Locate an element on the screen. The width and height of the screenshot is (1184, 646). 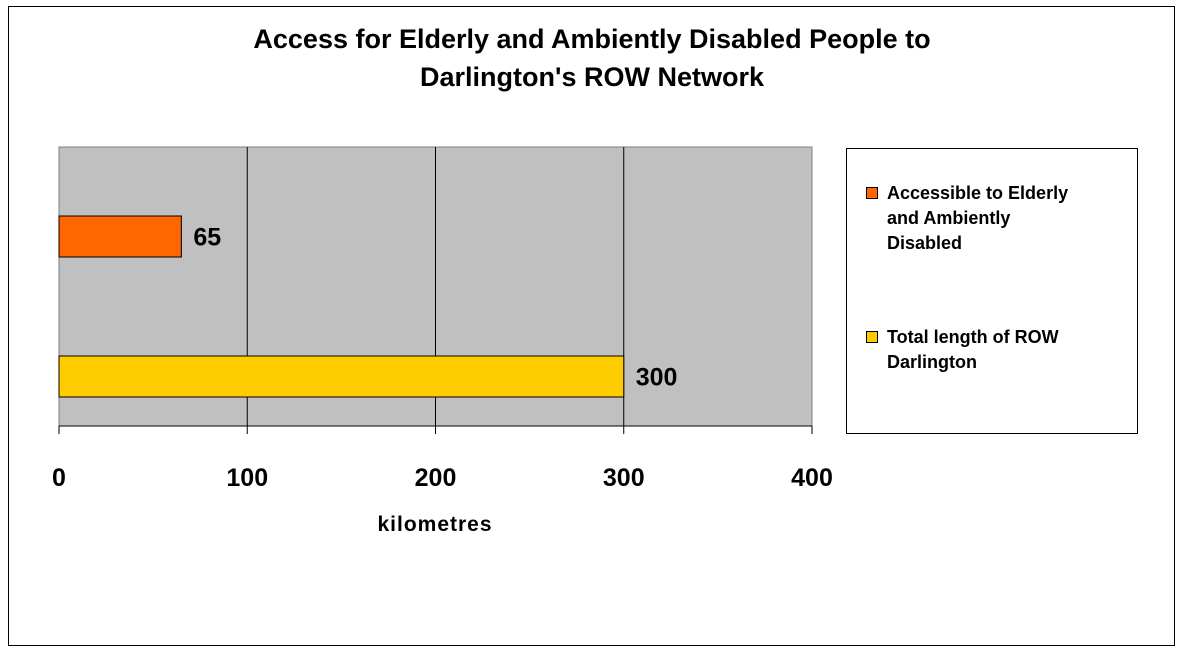
x-tick-label: 300 is located at coordinates (624, 478).